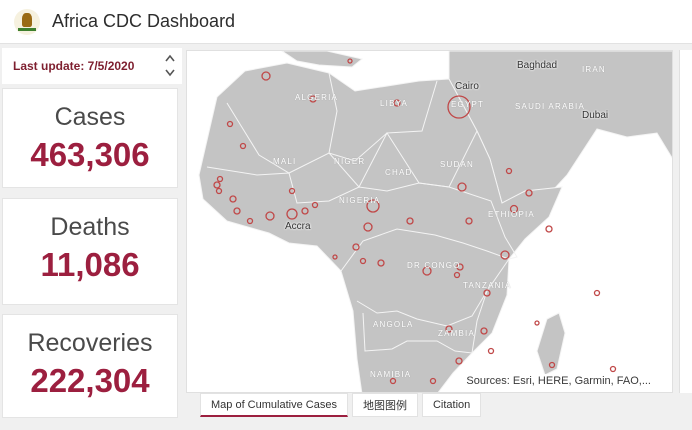 The width and height of the screenshot is (692, 430). I want to click on map-label-libya: LIBYA, so click(394, 103).